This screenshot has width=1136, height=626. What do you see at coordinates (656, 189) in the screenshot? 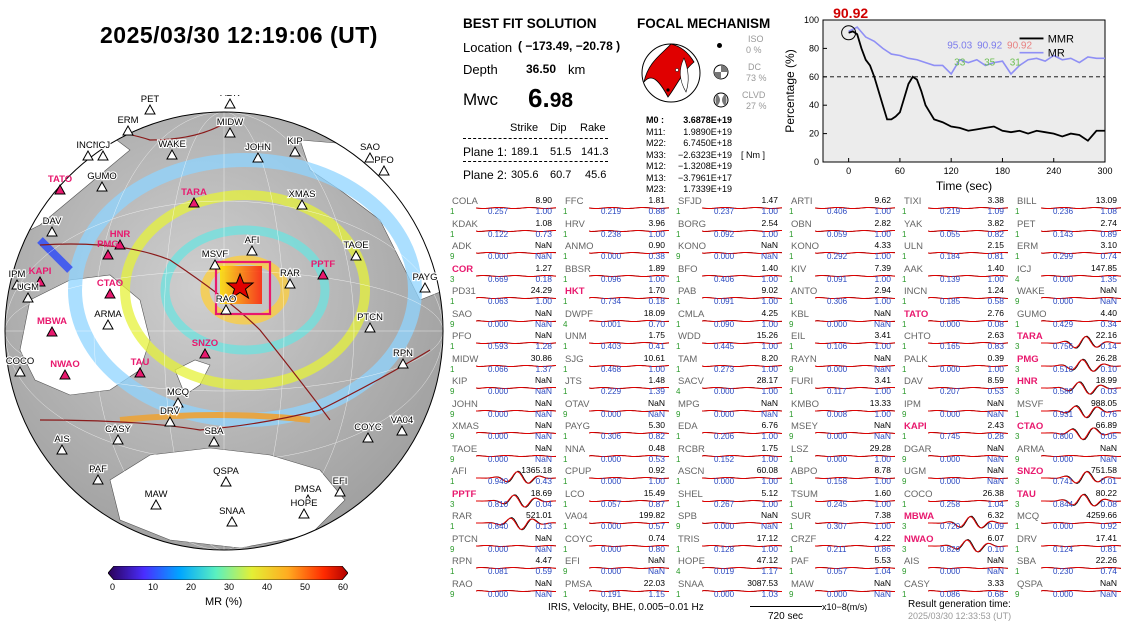
I see `moment-key: M23:` at bounding box center [656, 189].